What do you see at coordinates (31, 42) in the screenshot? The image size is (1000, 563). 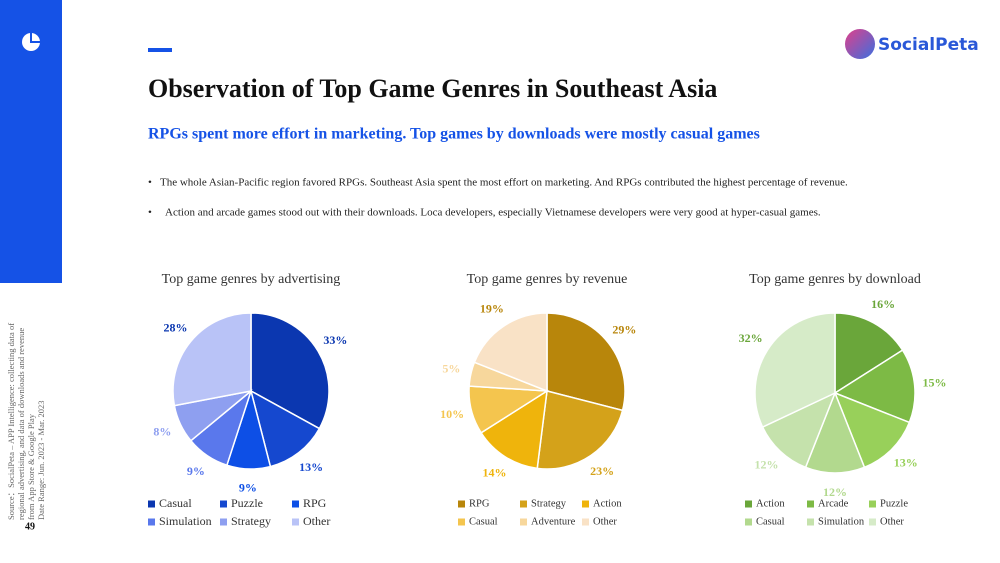 I see `side-icon` at bounding box center [31, 42].